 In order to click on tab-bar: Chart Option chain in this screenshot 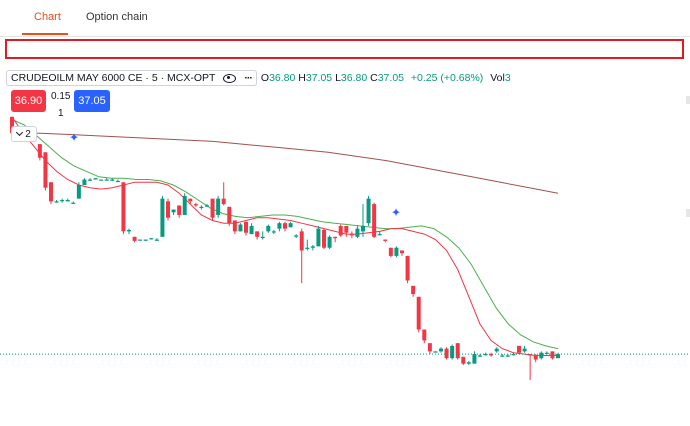, I will do `click(345, 18)`.